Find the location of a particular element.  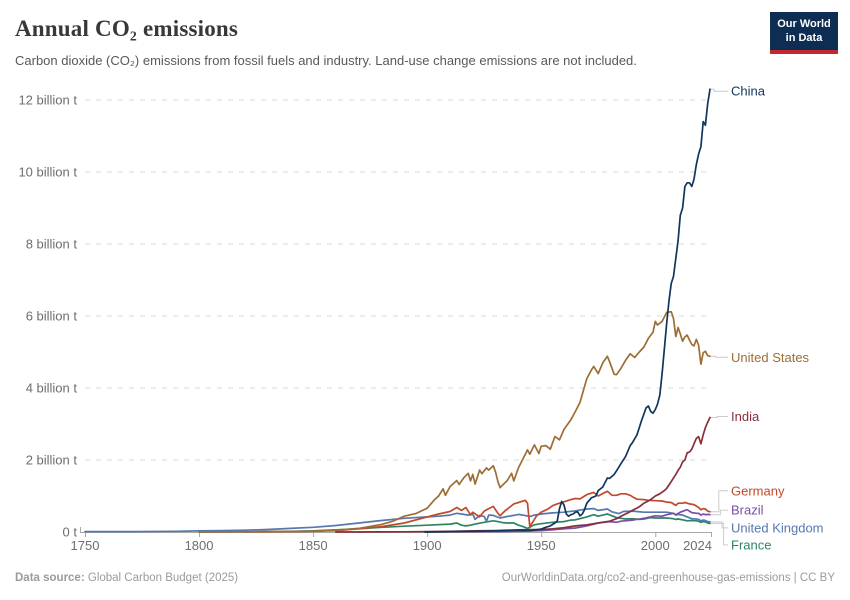

series-label-united-kingdom: United Kingdom is located at coordinates (777, 527).